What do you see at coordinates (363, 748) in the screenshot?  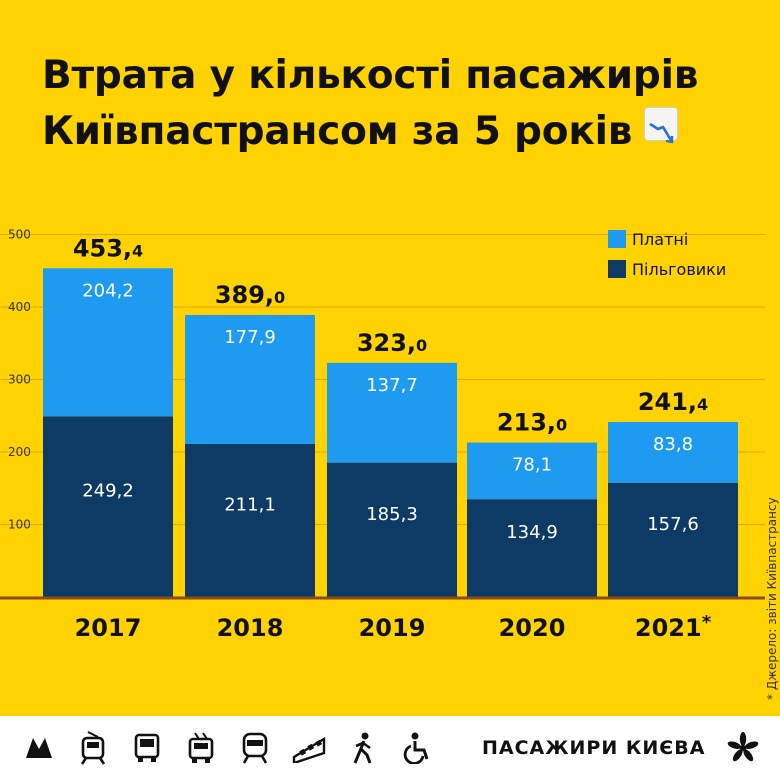 I see `pedestrian-icon` at bounding box center [363, 748].